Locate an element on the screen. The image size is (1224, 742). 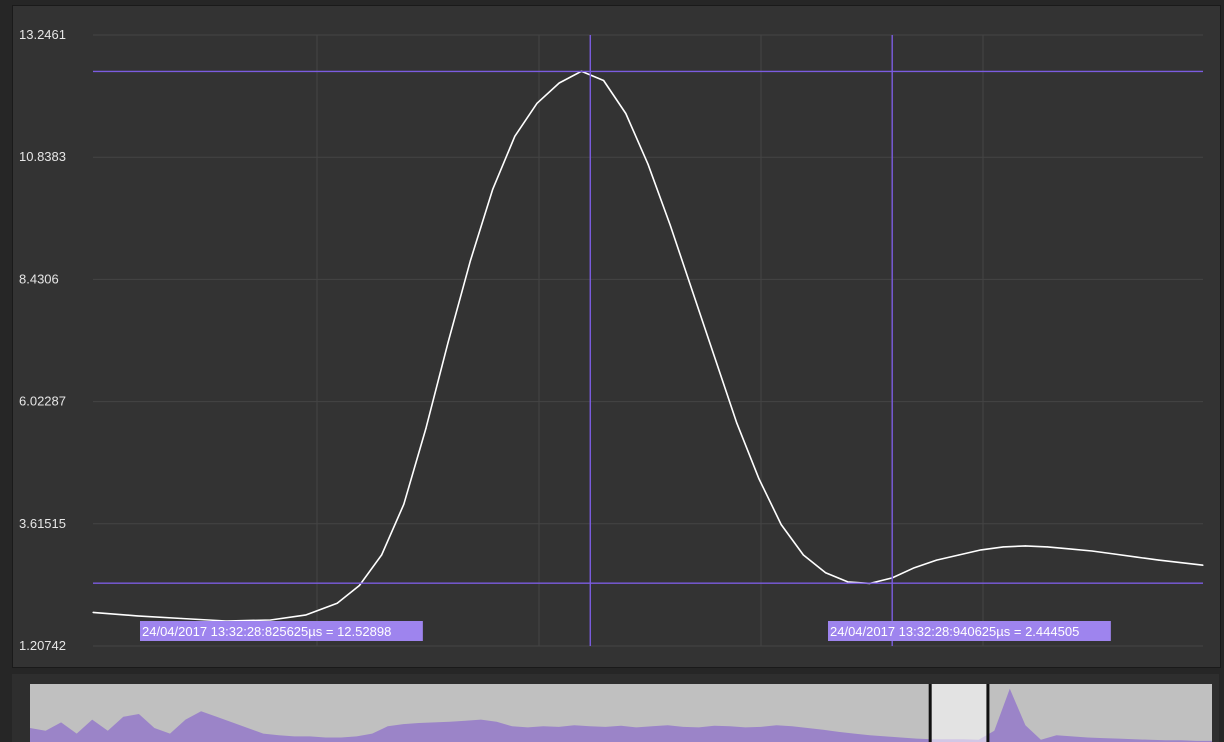
cursor-1-label: 24/04/2017 13:32:28:825625µs = 12.52898 is located at coordinates (281, 631).